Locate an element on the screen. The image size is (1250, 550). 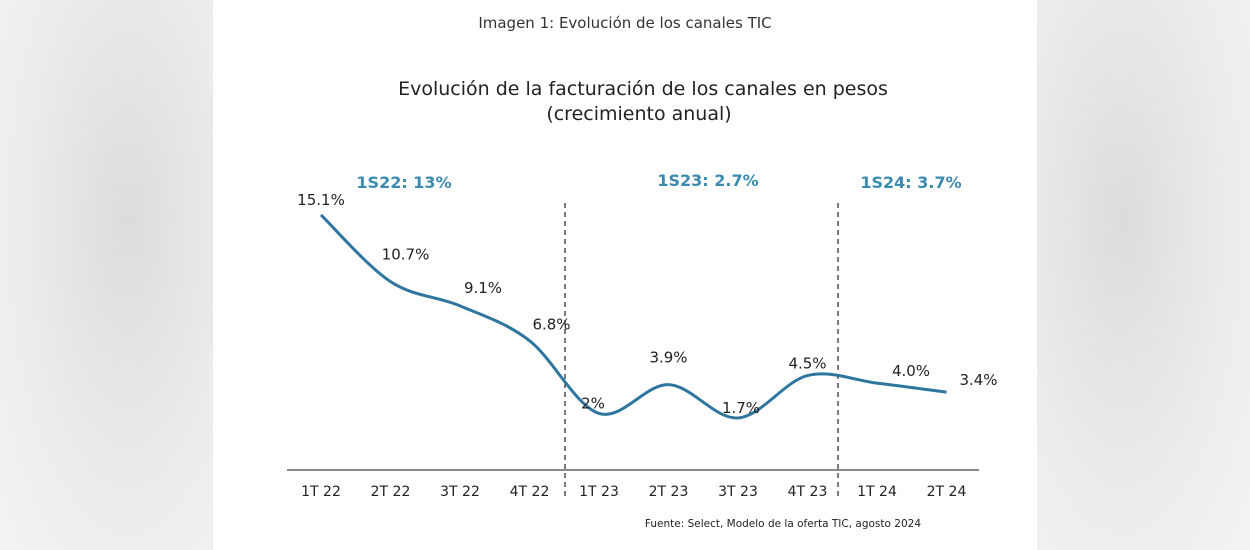
x-tick-label: 1T 22 is located at coordinates (321, 492).